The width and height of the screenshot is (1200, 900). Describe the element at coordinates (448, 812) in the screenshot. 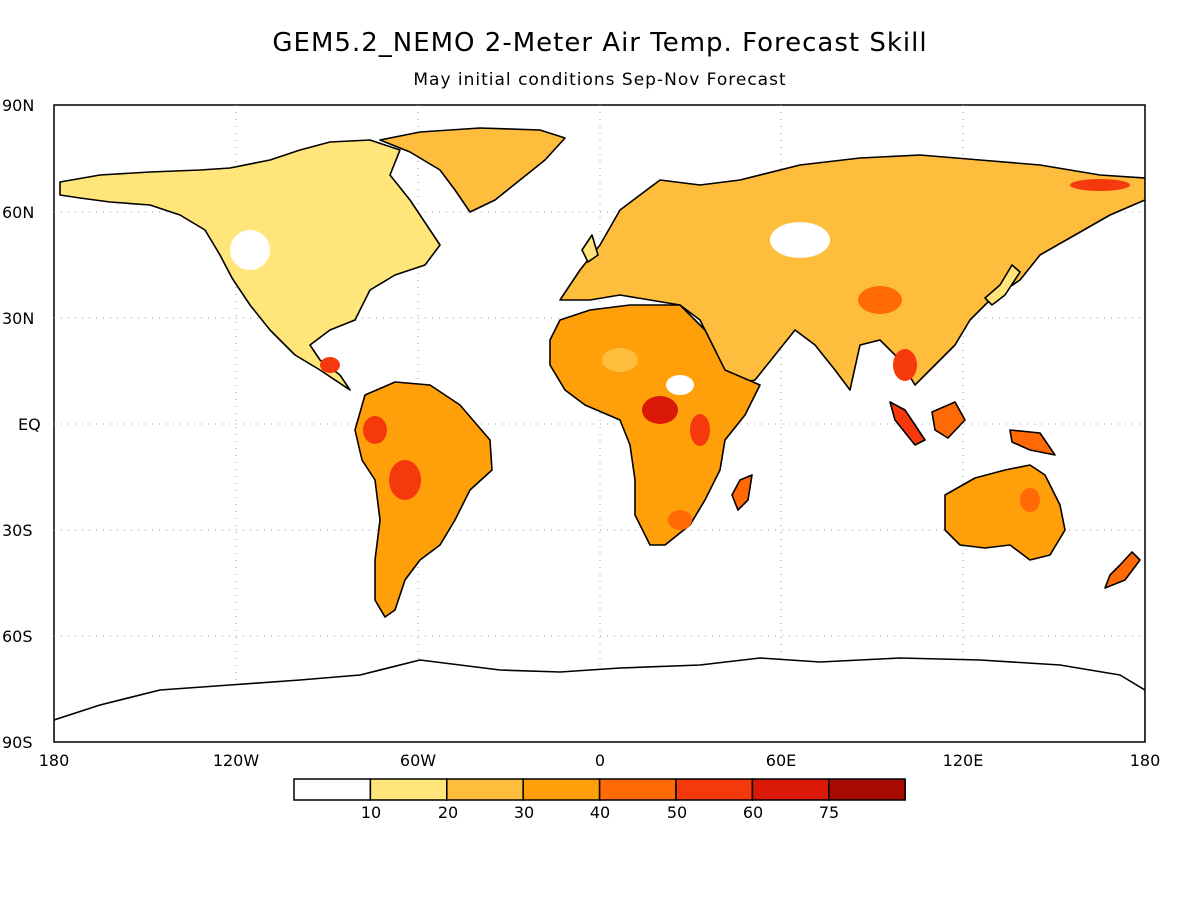

I see `colorbar-tick-20: 20` at that location.